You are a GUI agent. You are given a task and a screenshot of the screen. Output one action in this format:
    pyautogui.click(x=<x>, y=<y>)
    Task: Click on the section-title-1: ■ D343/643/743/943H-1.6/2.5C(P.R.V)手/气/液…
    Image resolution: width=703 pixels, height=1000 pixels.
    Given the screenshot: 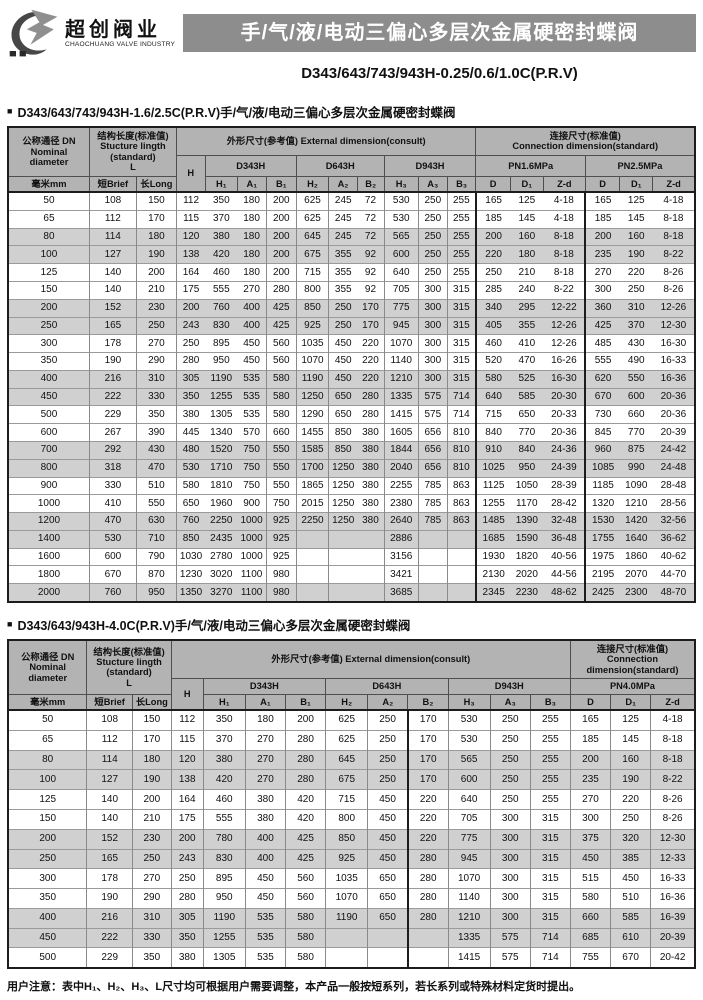 What is the action you would take?
    pyautogui.click(x=351, y=111)
    